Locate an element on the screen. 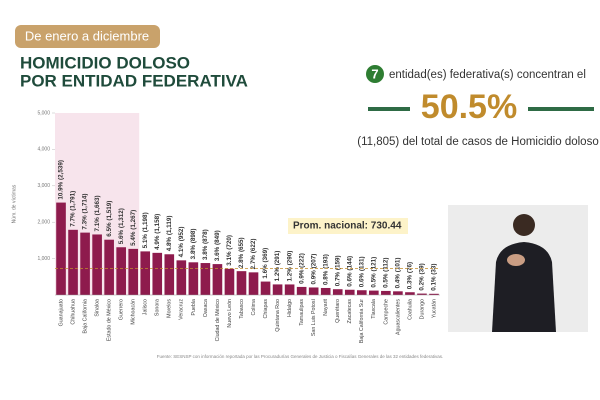 This screenshot has height=400, width=600. value-label: 1.2% (290) is located at coordinates (289, 266).